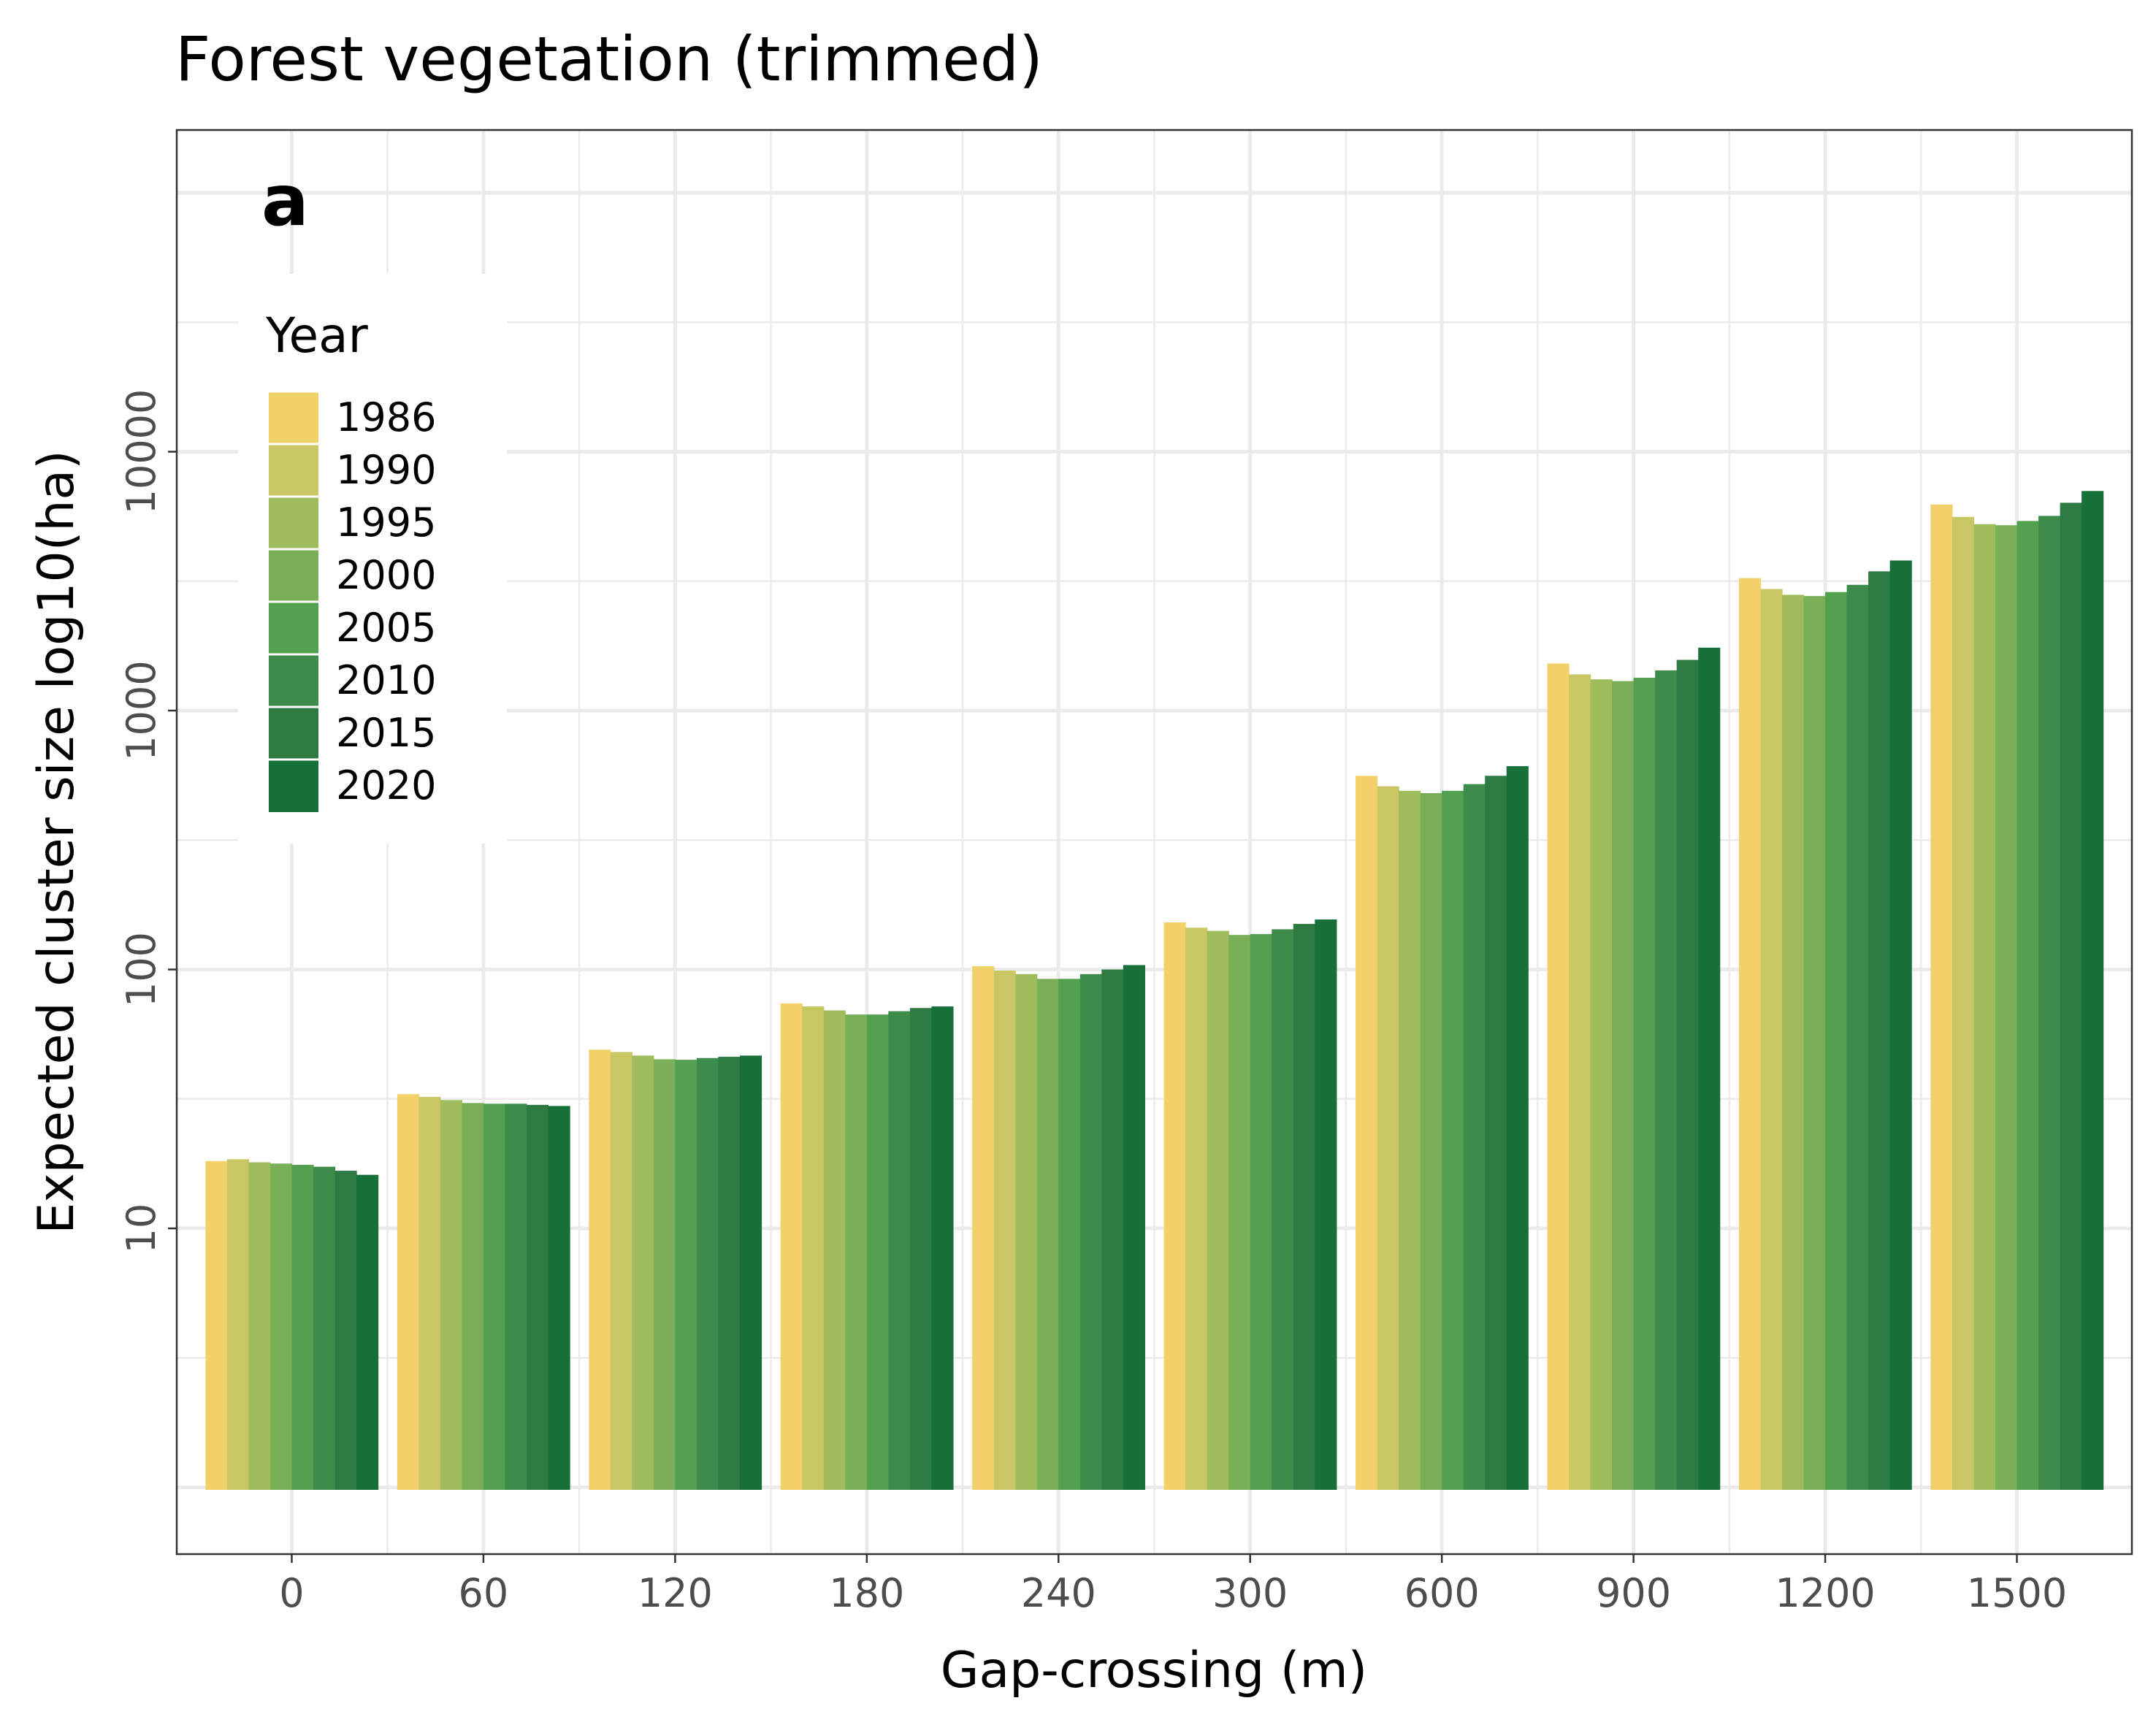 The width and height of the screenshot is (2156, 1725). What do you see at coordinates (1304, 1207) in the screenshot?
I see `bar-300-2015` at bounding box center [1304, 1207].